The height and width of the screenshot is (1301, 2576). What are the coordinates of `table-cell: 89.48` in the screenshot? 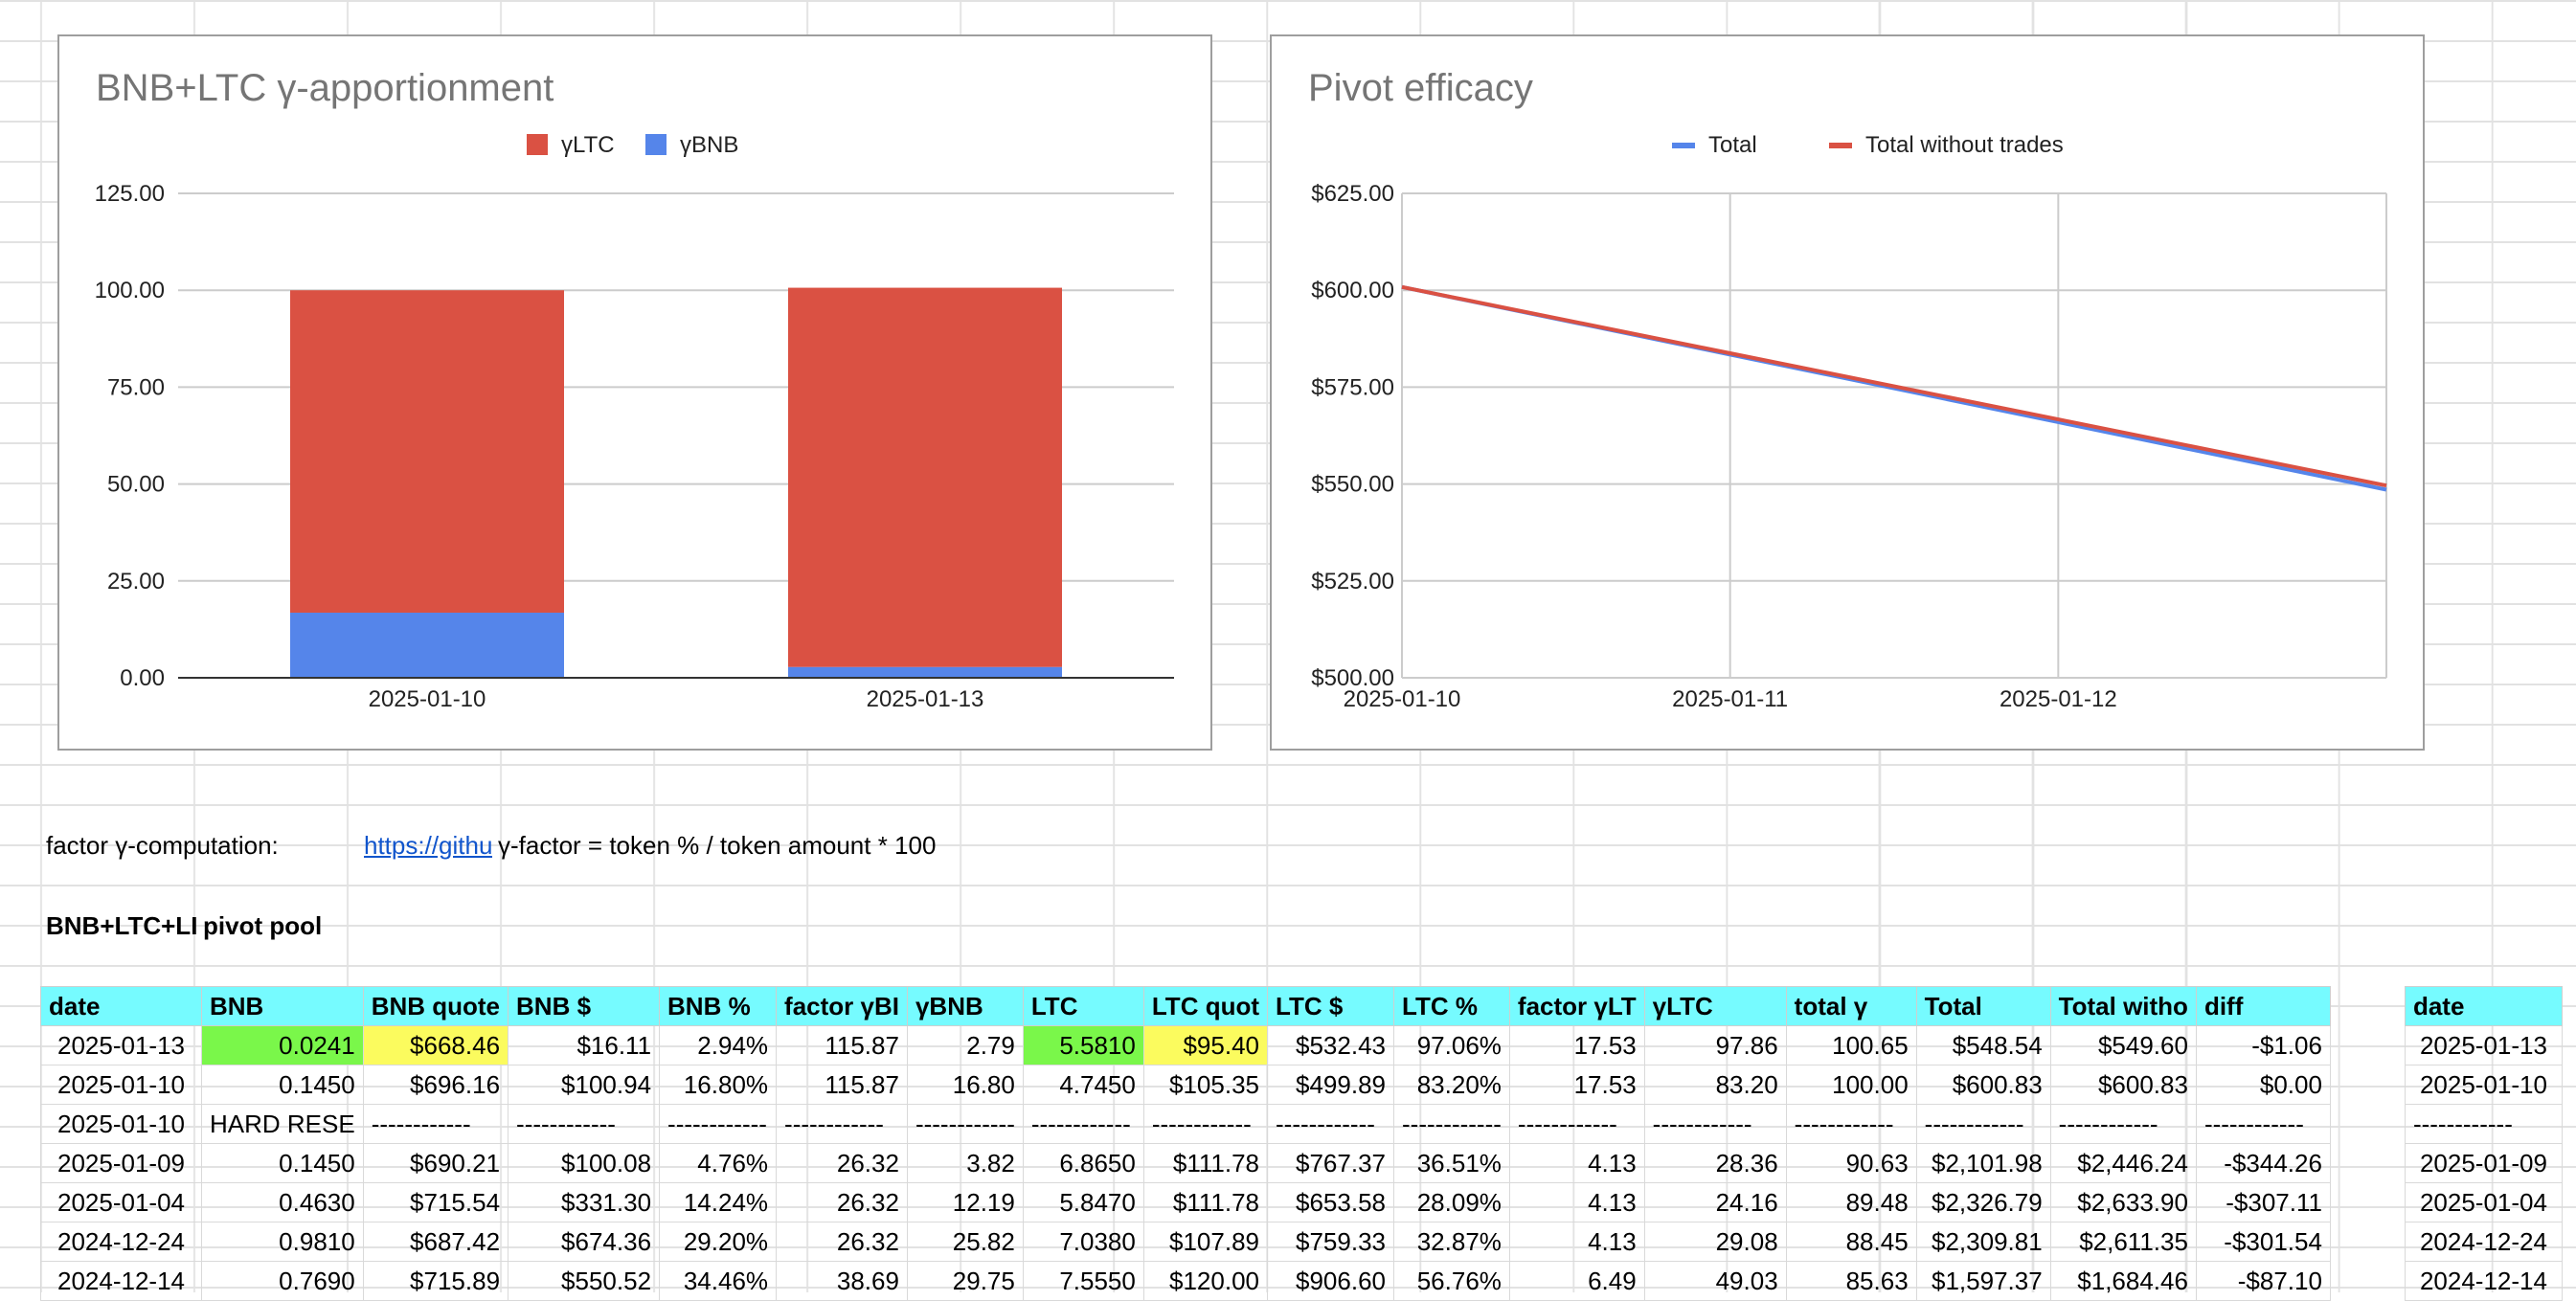 It's located at (1851, 1202).